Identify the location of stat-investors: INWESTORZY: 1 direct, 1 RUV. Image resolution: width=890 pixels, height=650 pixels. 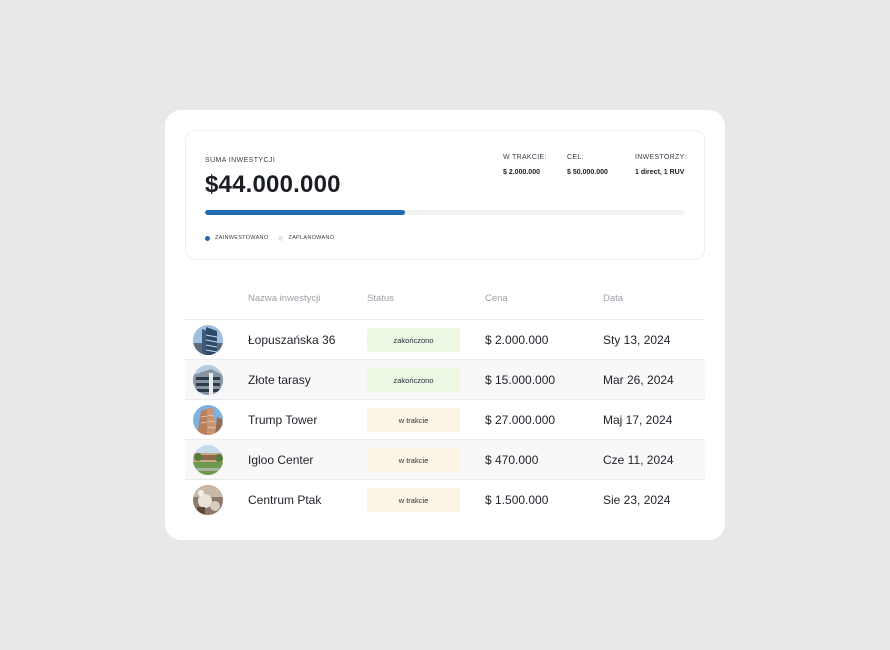
(660, 165).